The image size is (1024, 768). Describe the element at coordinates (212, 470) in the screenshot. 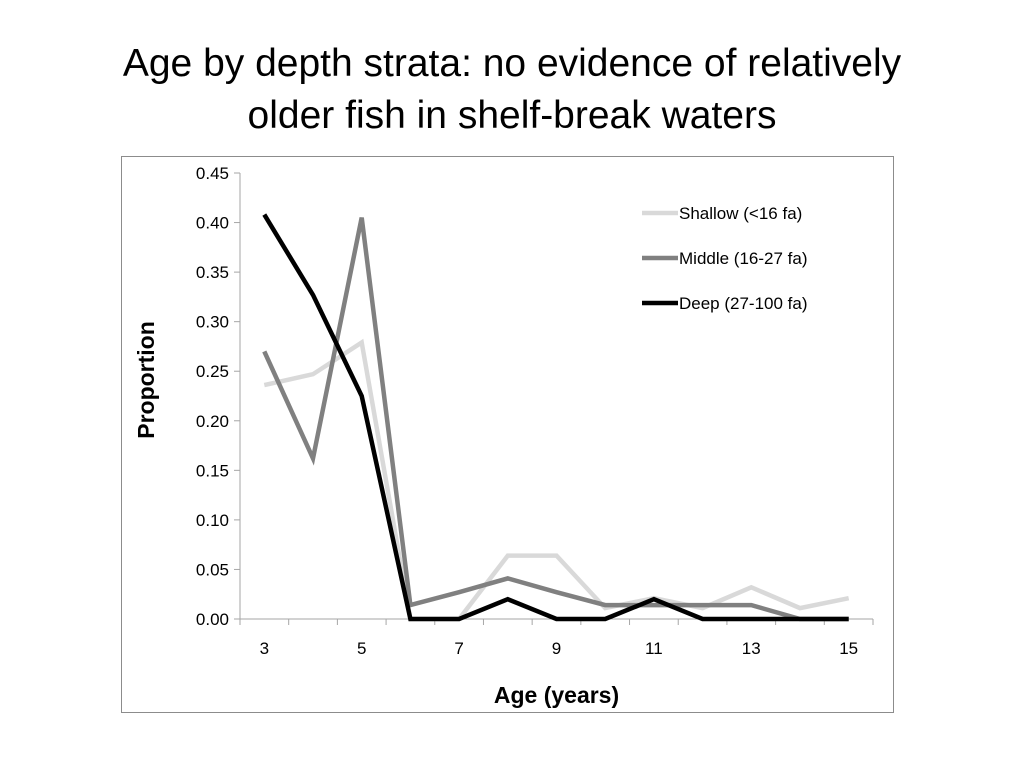

I see `y-tick-label: 0.15` at that location.